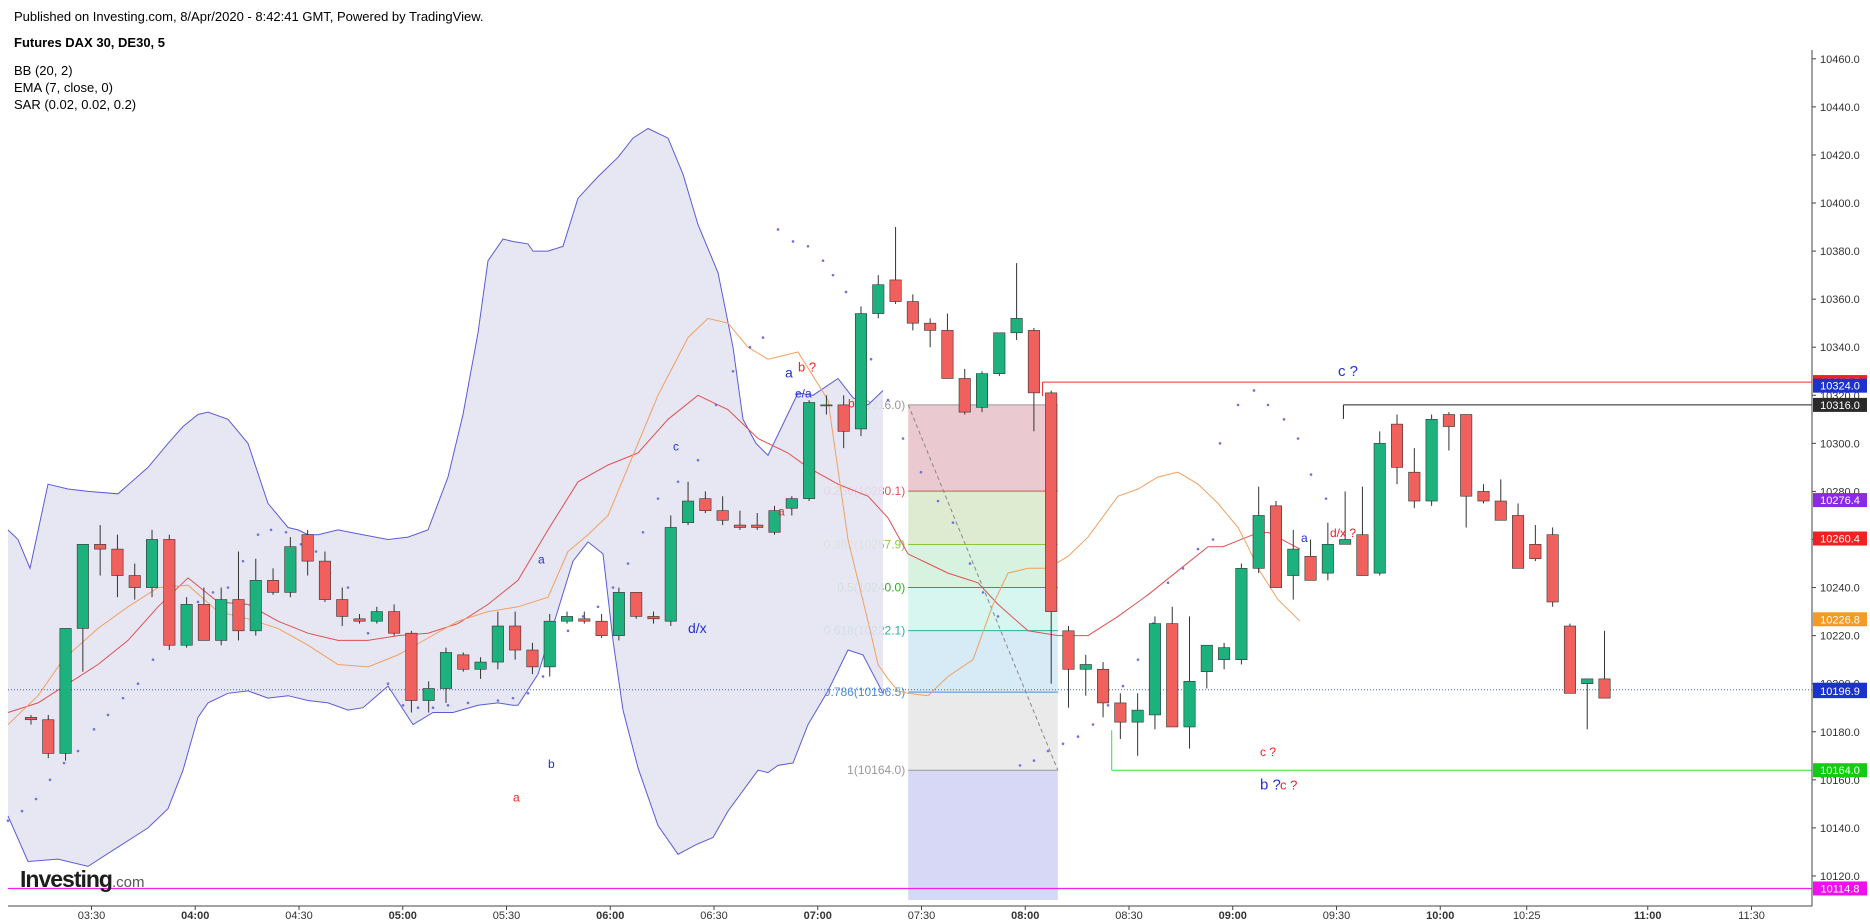 This screenshot has width=1870, height=922. Describe the element at coordinates (1440, 916) in the screenshot. I see `x-tick-label-13: 10:00` at that location.